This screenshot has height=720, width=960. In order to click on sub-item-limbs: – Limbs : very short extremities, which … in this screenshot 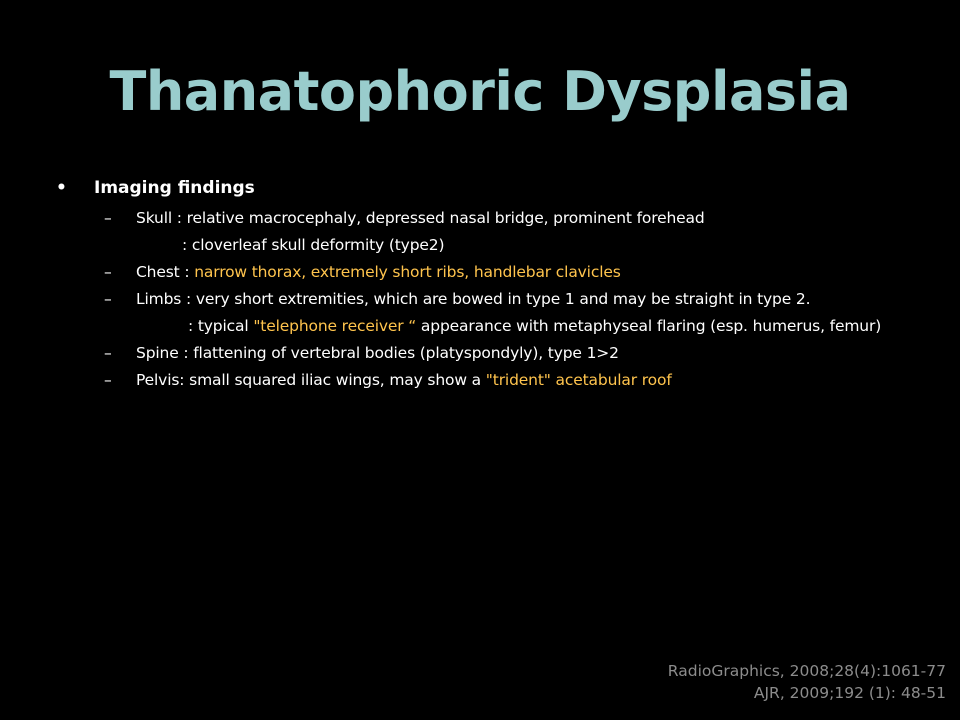, I will do `click(486, 299)`.